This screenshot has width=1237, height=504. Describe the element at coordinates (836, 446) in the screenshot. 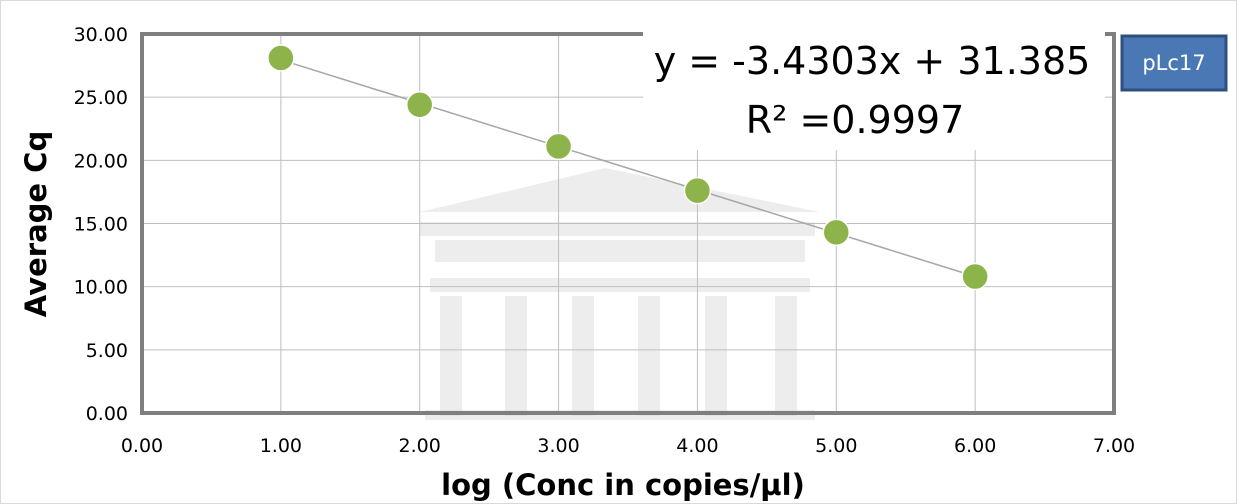

I see `x-tick-label: 5.00` at that location.